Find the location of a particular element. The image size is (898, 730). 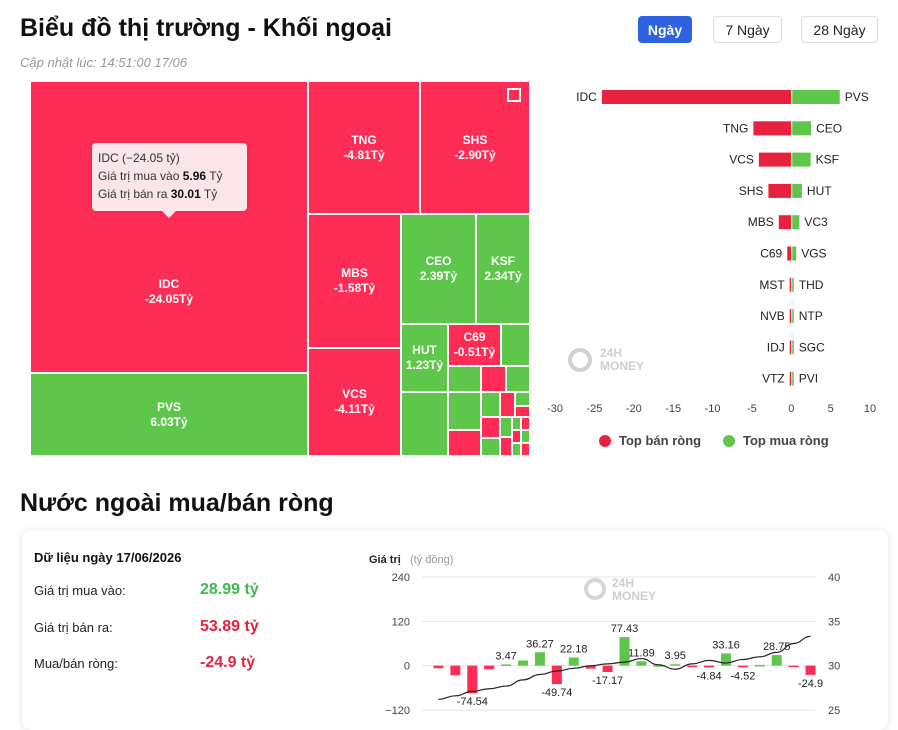

period-day-button: Ngày is located at coordinates (665, 29).